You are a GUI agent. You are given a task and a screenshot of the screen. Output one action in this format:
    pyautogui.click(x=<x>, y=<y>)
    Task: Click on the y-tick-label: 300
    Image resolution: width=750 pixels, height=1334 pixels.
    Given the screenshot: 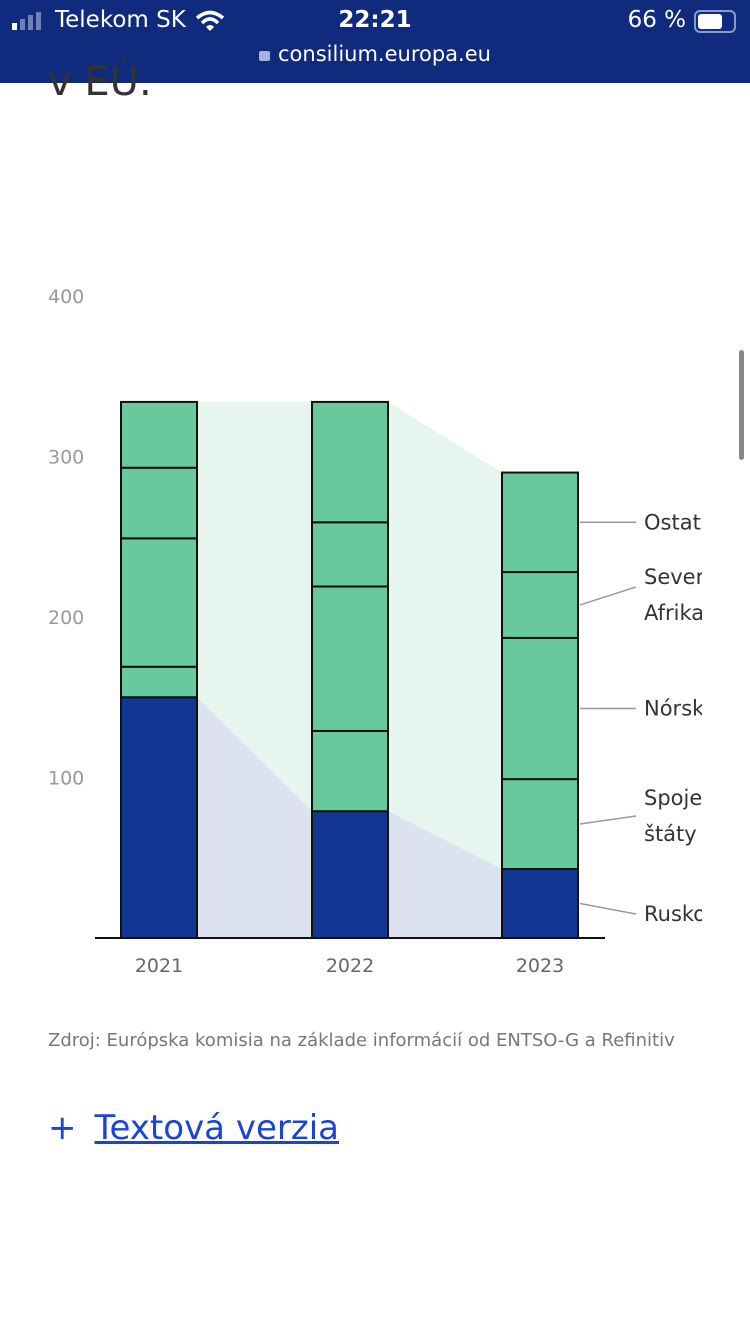 What is the action you would take?
    pyautogui.click(x=66, y=458)
    